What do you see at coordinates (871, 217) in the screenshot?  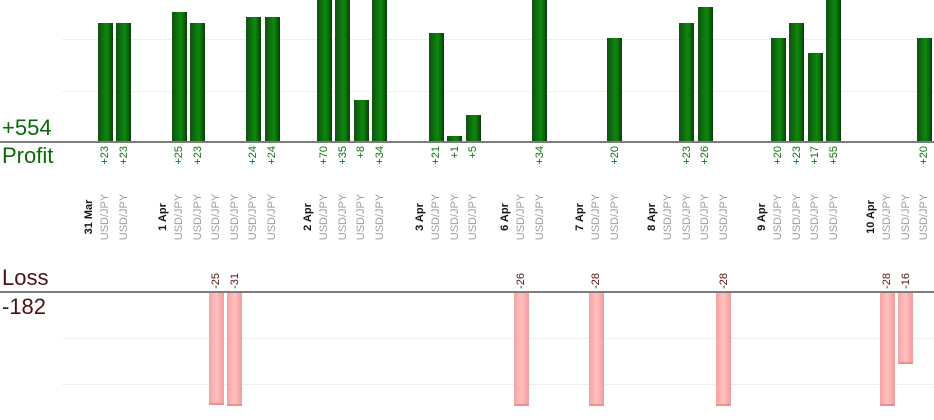 I see `date-label: 10 Apr` at bounding box center [871, 217].